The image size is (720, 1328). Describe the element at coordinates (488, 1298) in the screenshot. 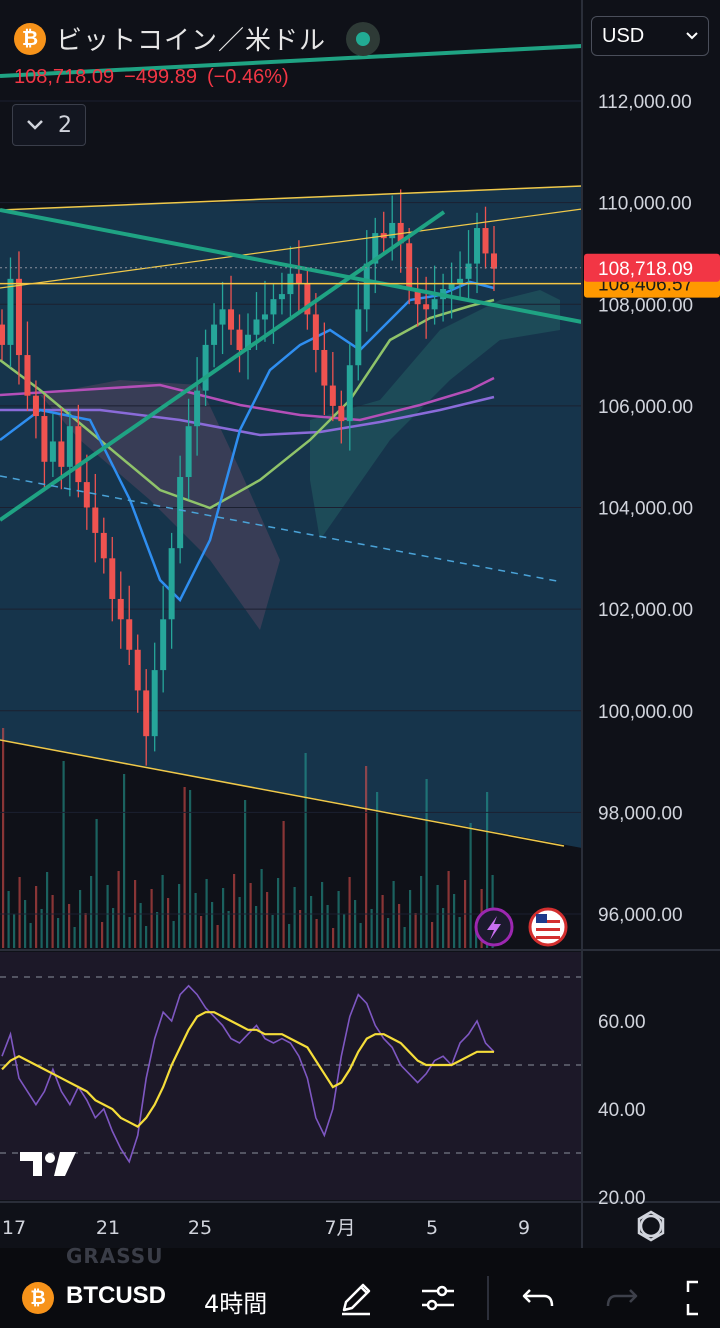

I see `toolbar-separator` at that location.